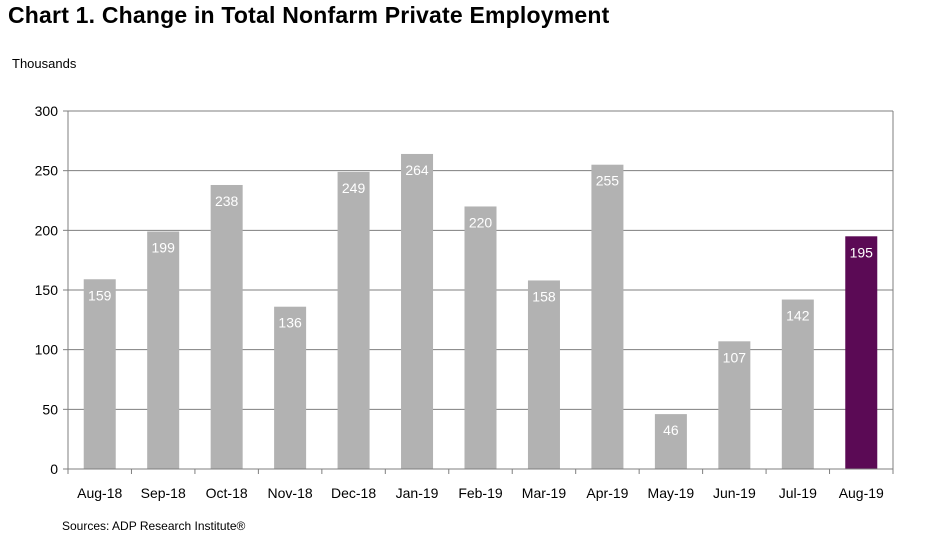  Describe the element at coordinates (671, 430) in the screenshot. I see `data-label: 46` at that location.